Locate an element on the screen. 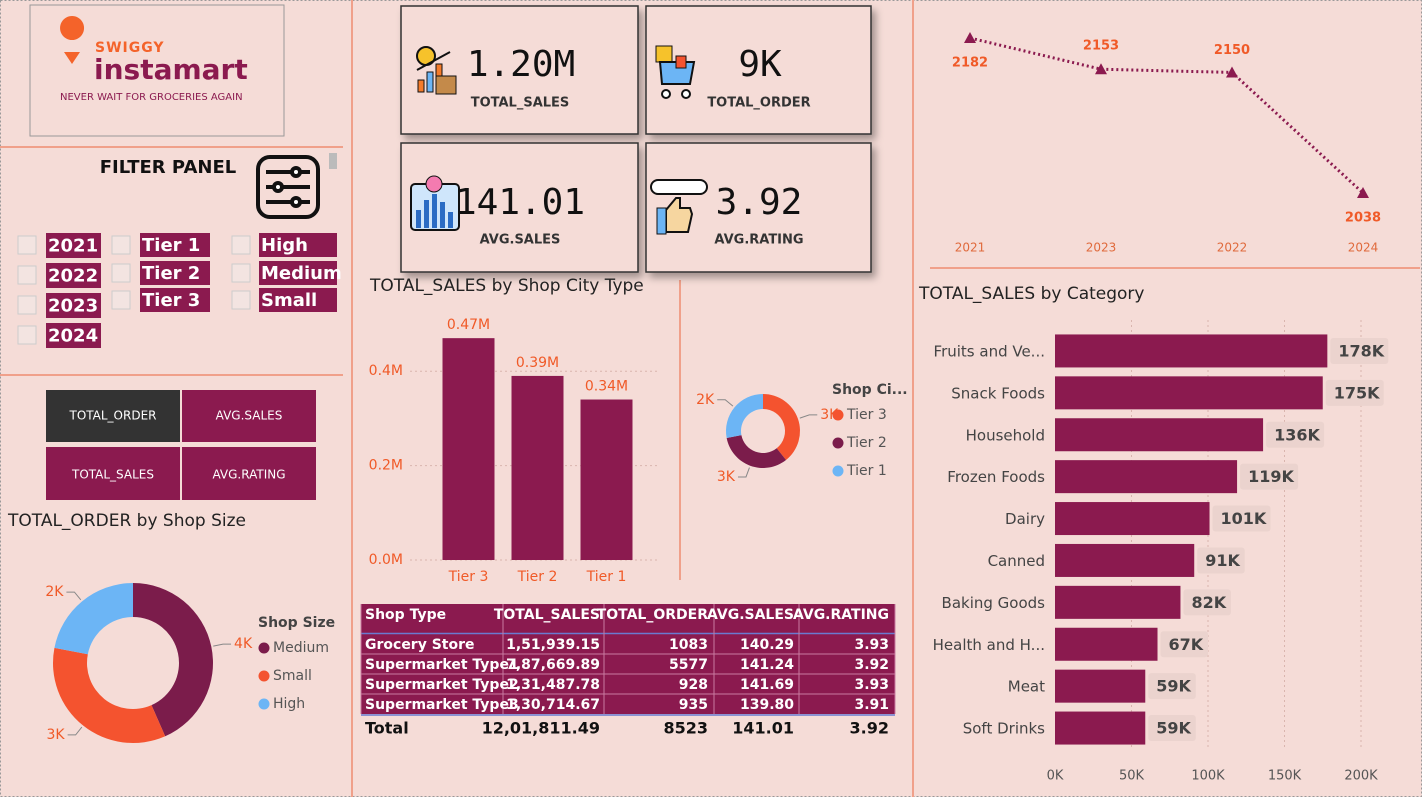 Image resolution: width=1422 pixels, height=797 pixels. data-label: 0.47M is located at coordinates (468, 325).